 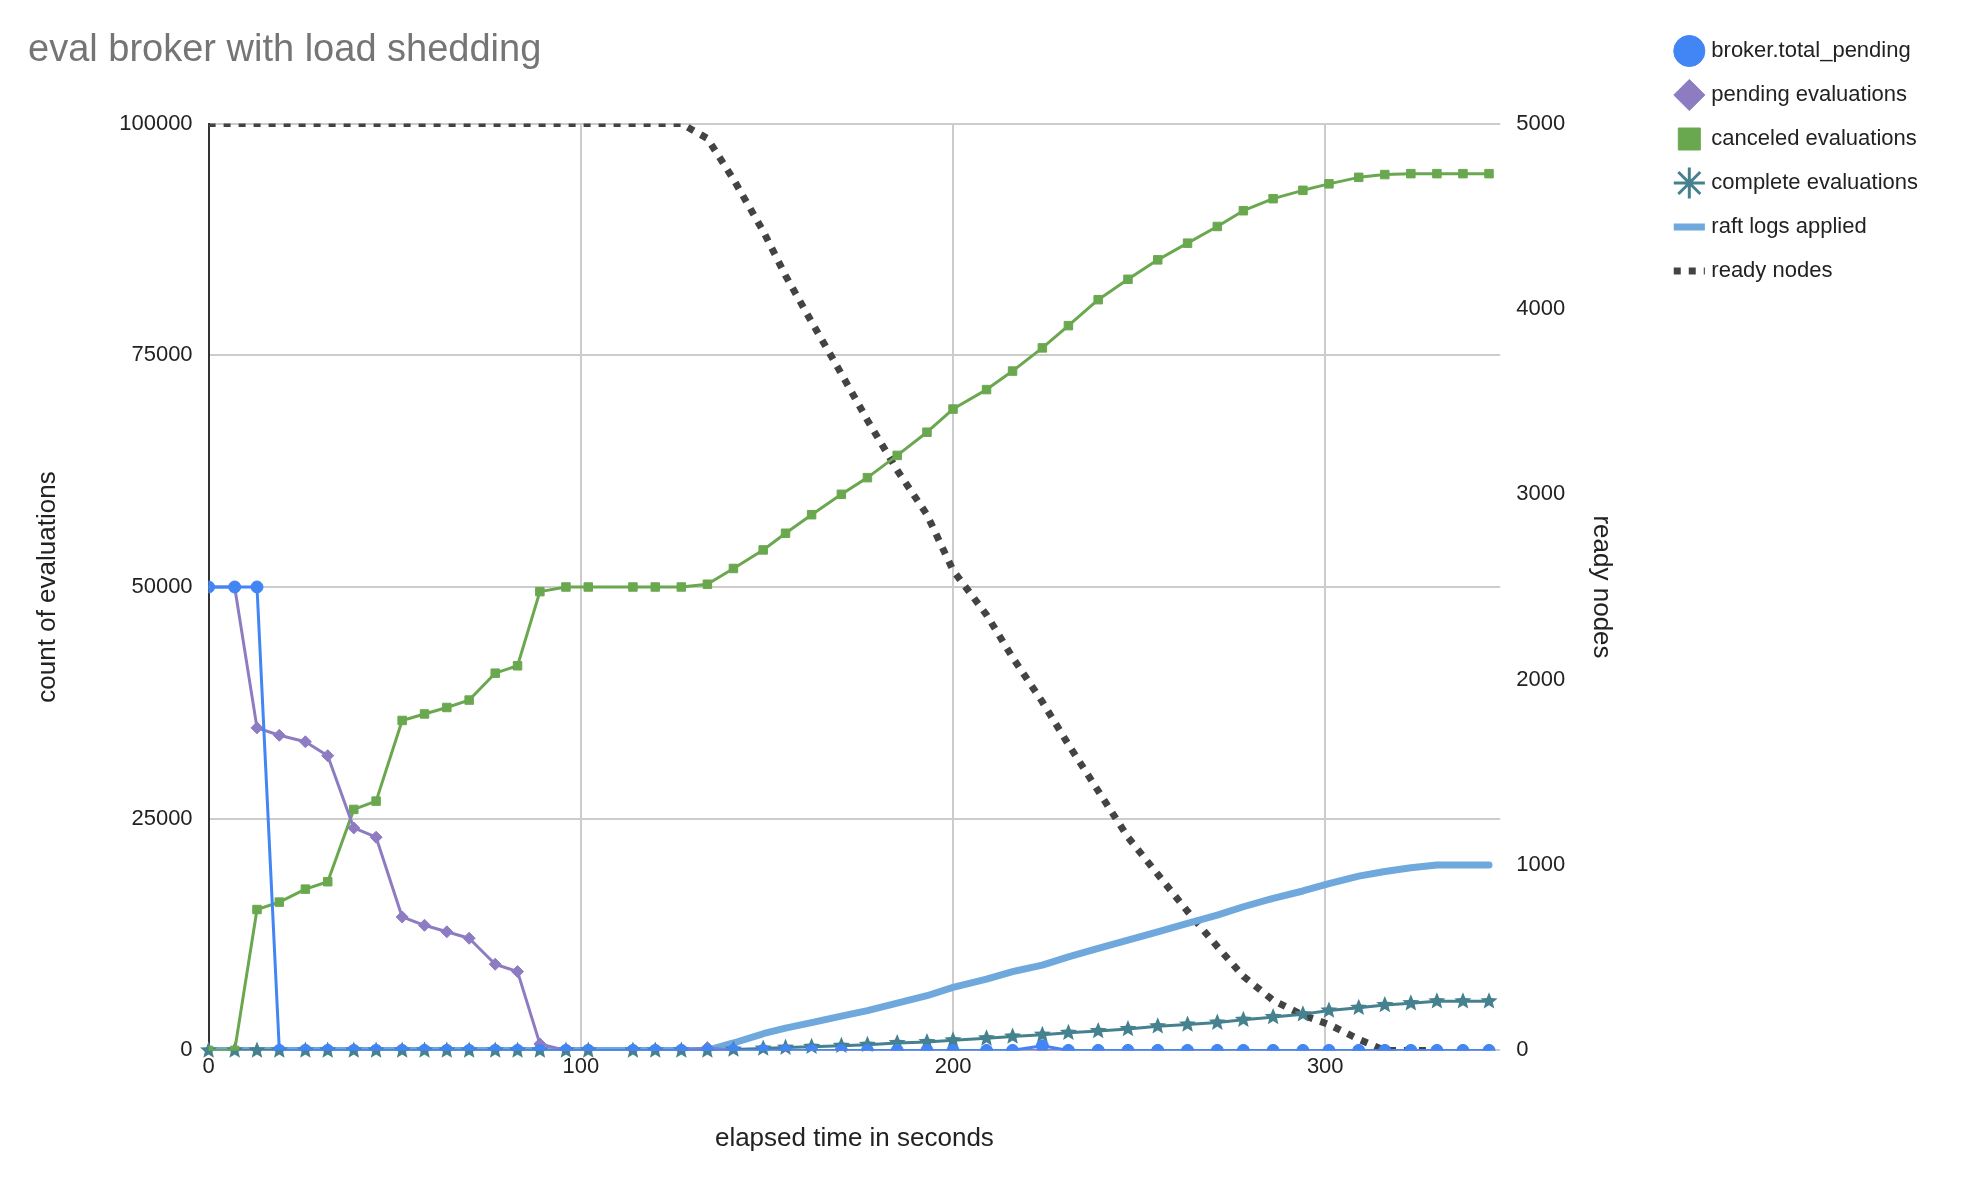 What do you see at coordinates (581, 1065) in the screenshot?
I see `x-tick-label: 100` at bounding box center [581, 1065].